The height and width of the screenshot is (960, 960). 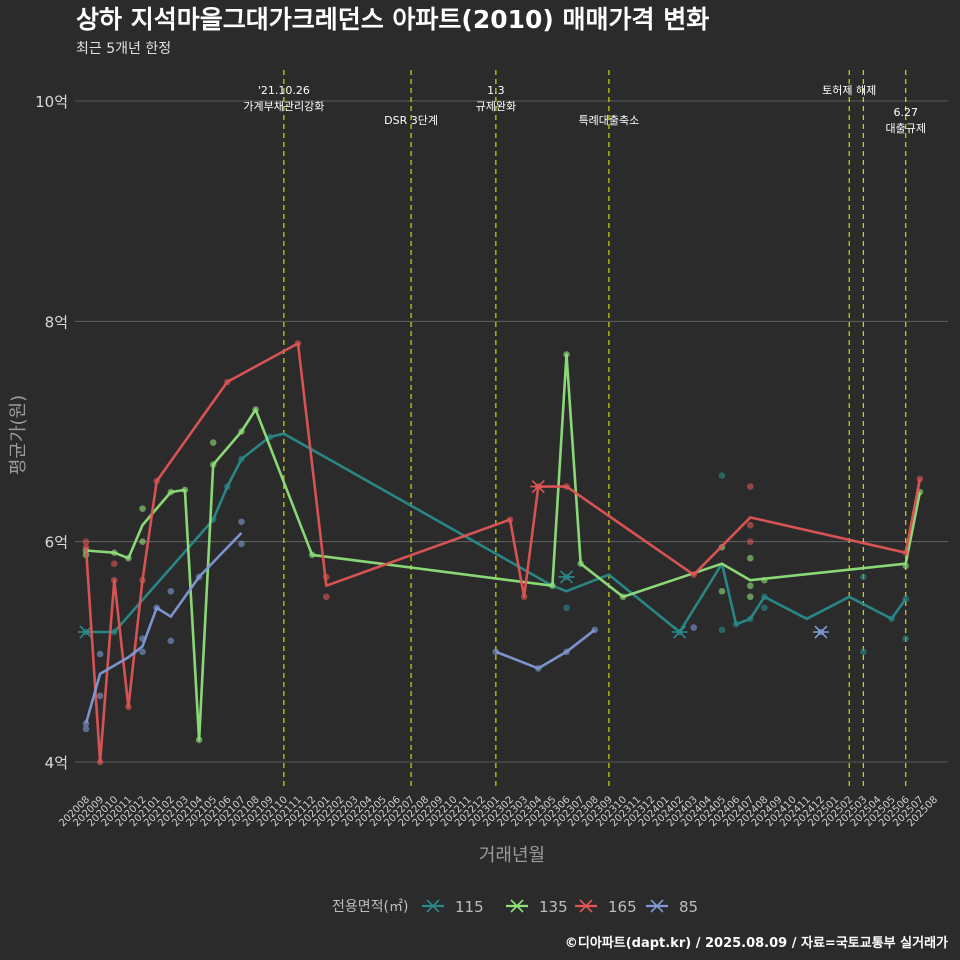 What do you see at coordinates (622, 907) in the screenshot?
I see `legend-label: 165` at bounding box center [622, 907].